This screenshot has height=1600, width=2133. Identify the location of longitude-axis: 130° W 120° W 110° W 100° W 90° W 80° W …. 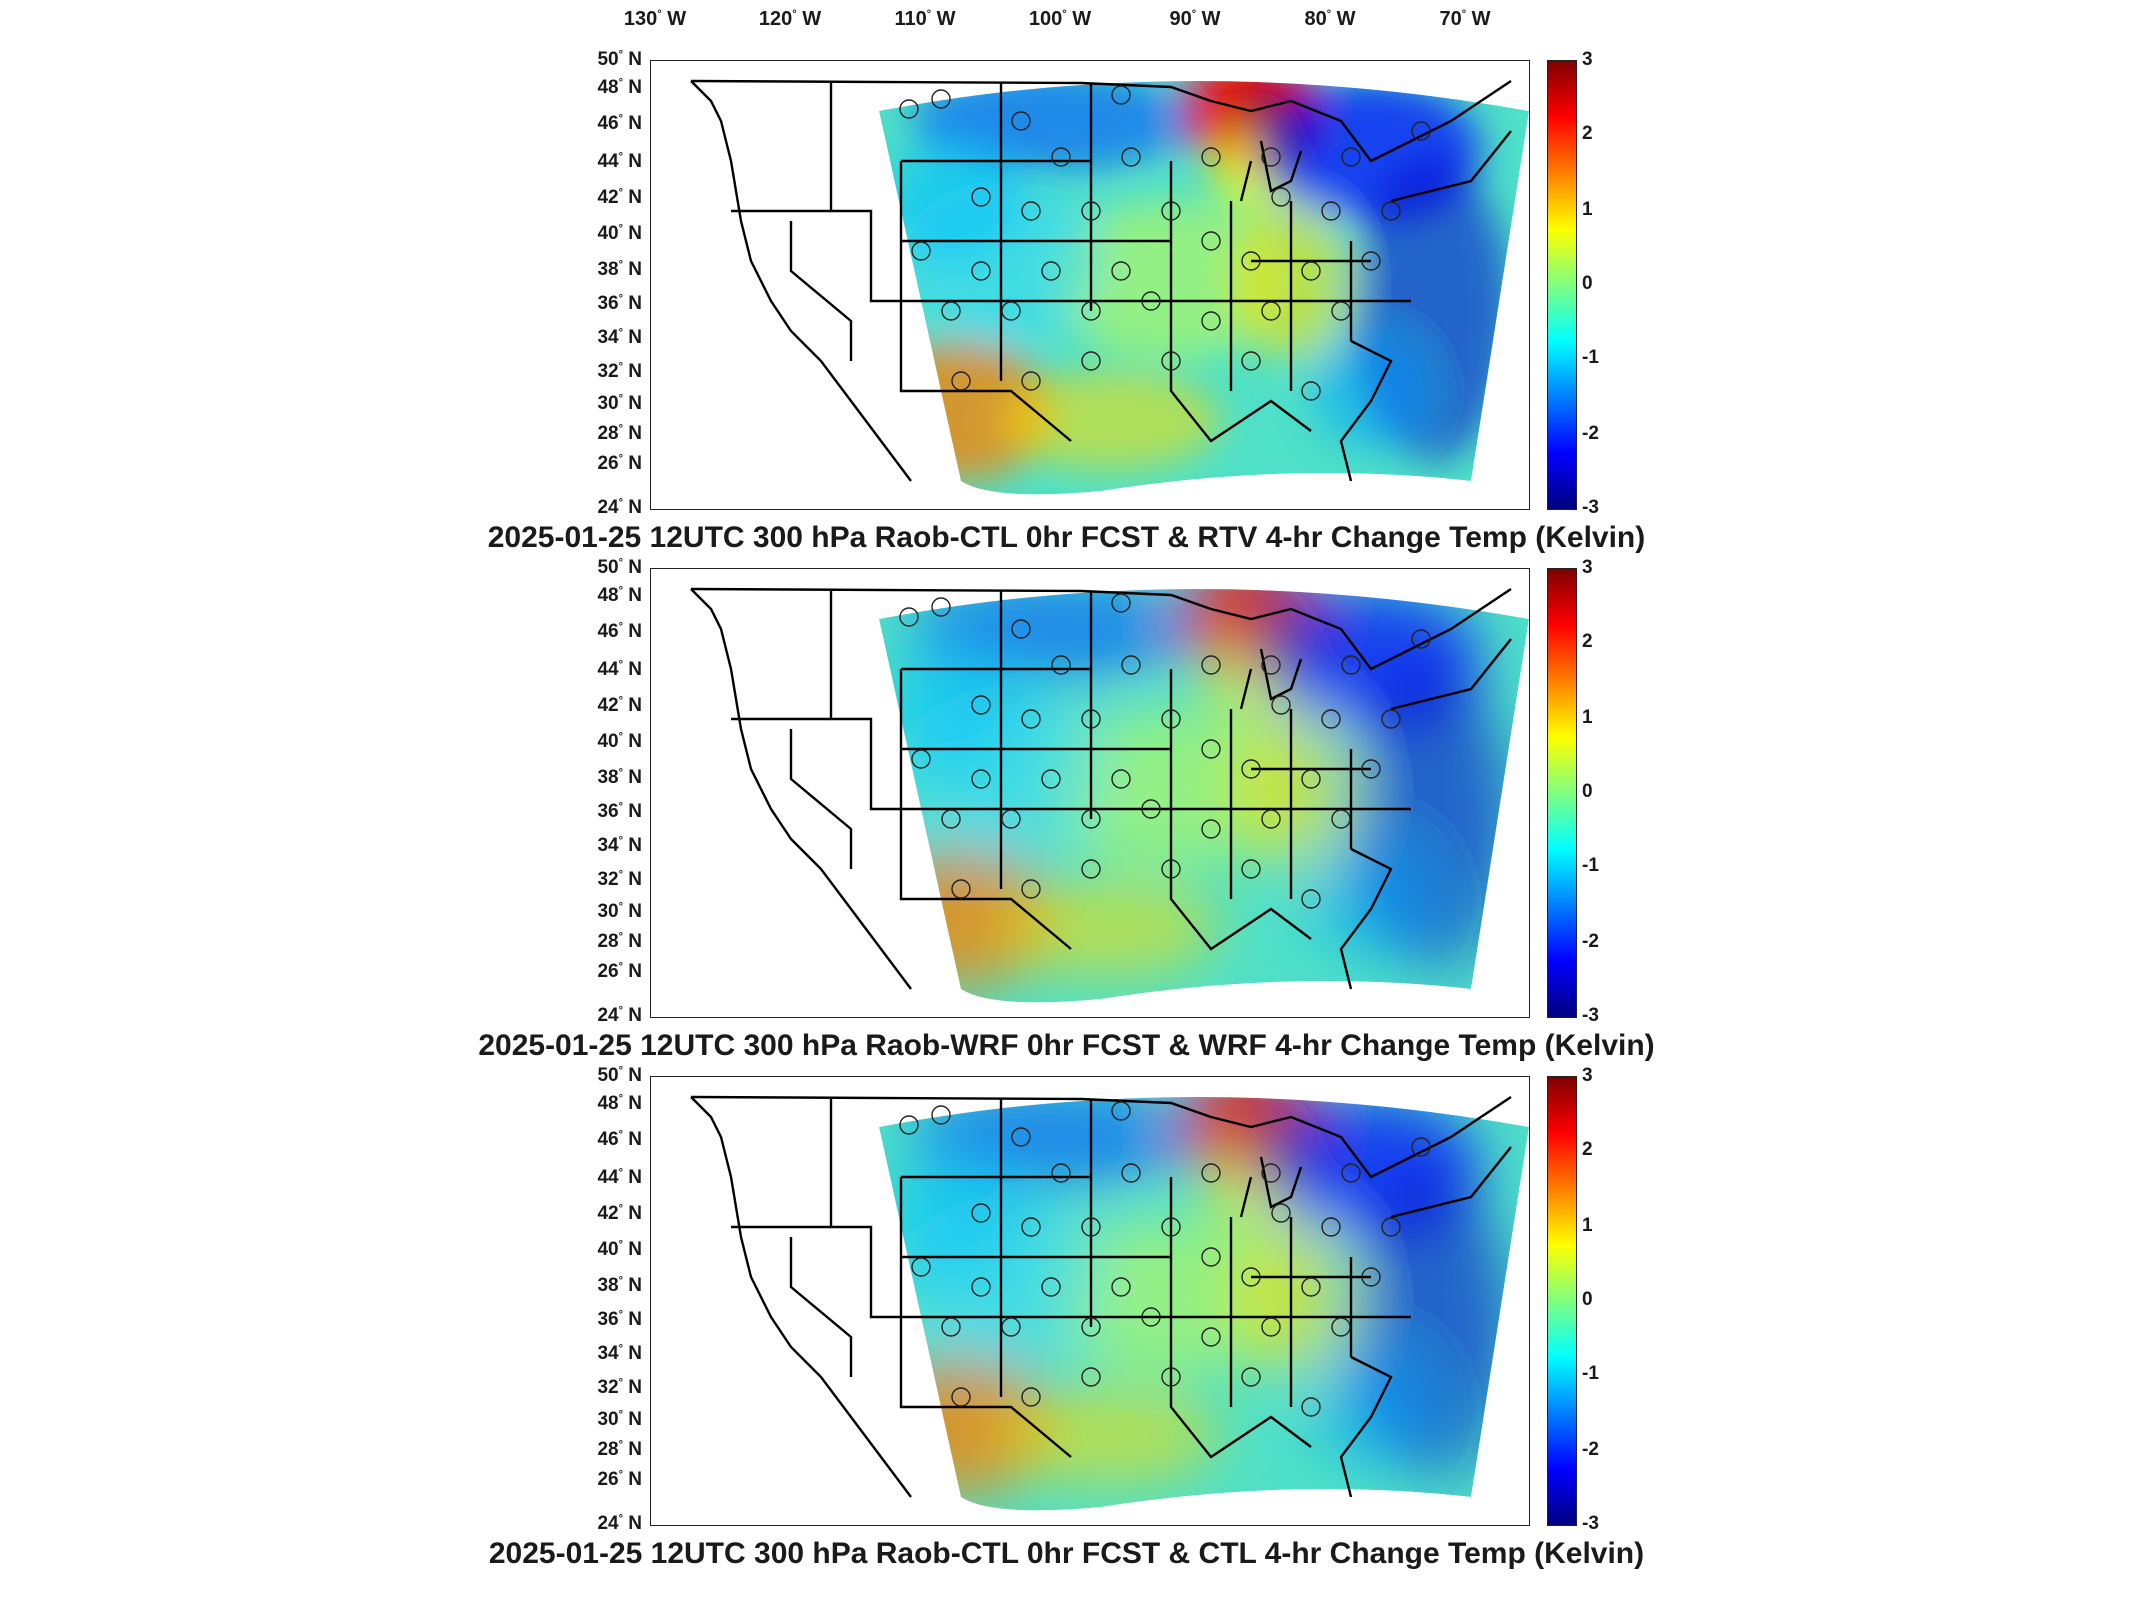
(1066, 20).